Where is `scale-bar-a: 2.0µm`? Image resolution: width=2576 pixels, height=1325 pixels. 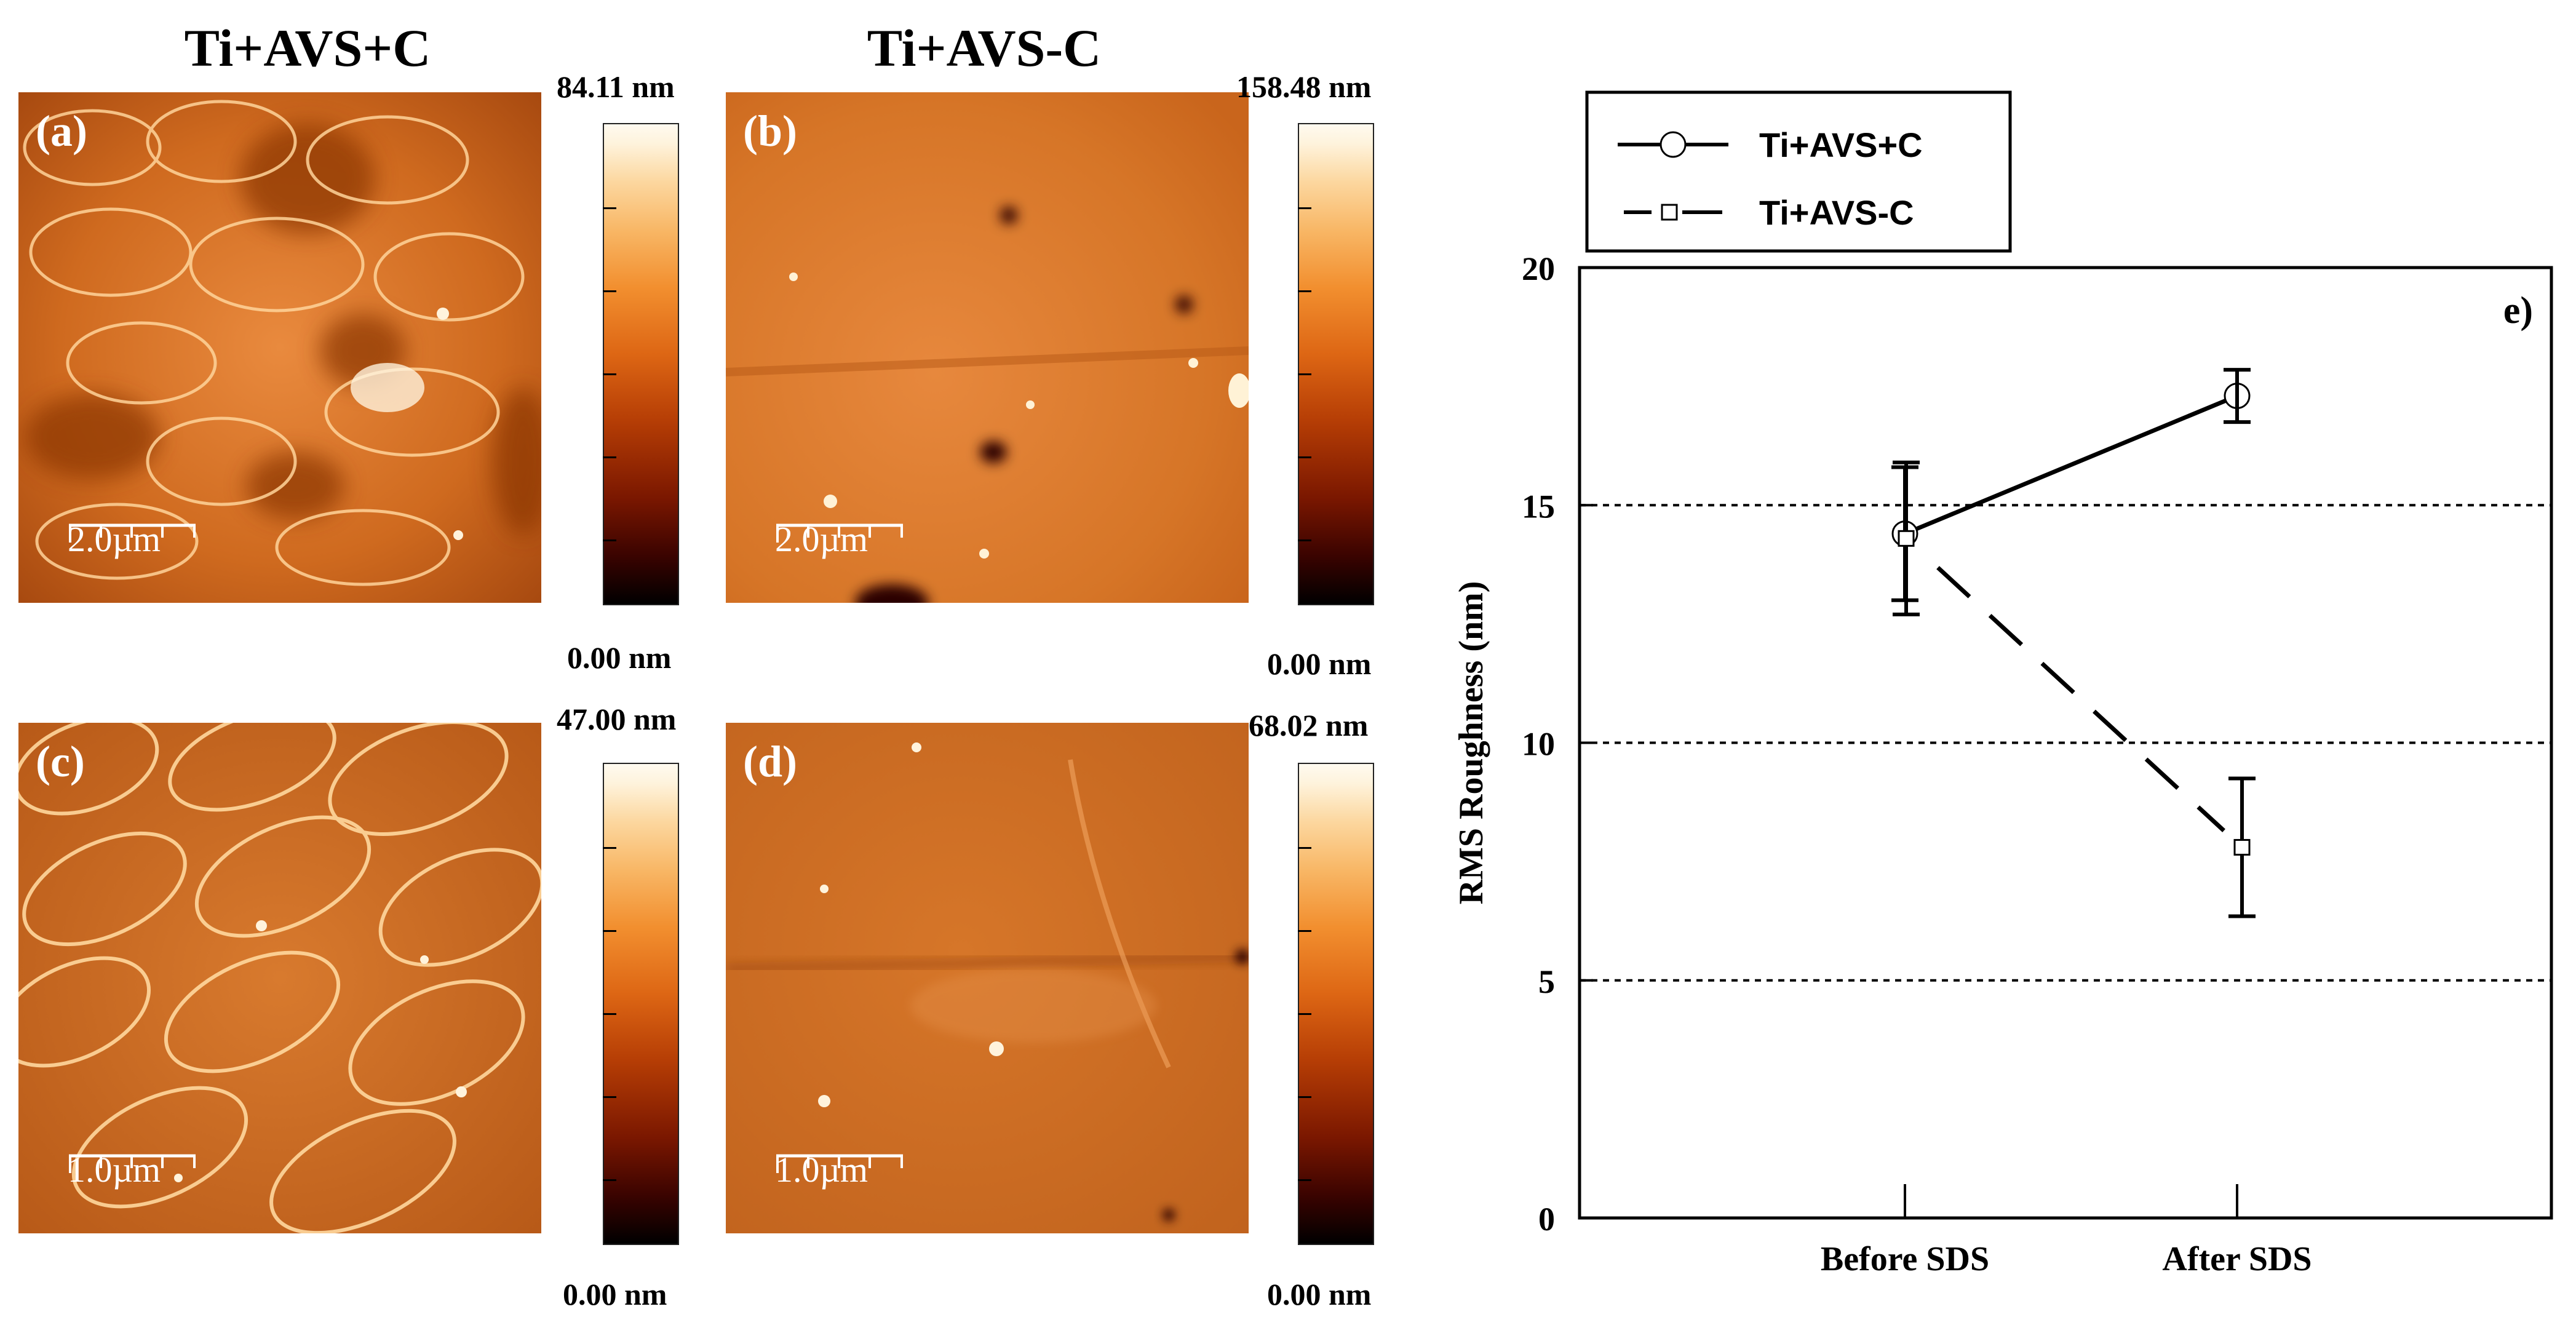 scale-bar-a: 2.0µm is located at coordinates (132, 541).